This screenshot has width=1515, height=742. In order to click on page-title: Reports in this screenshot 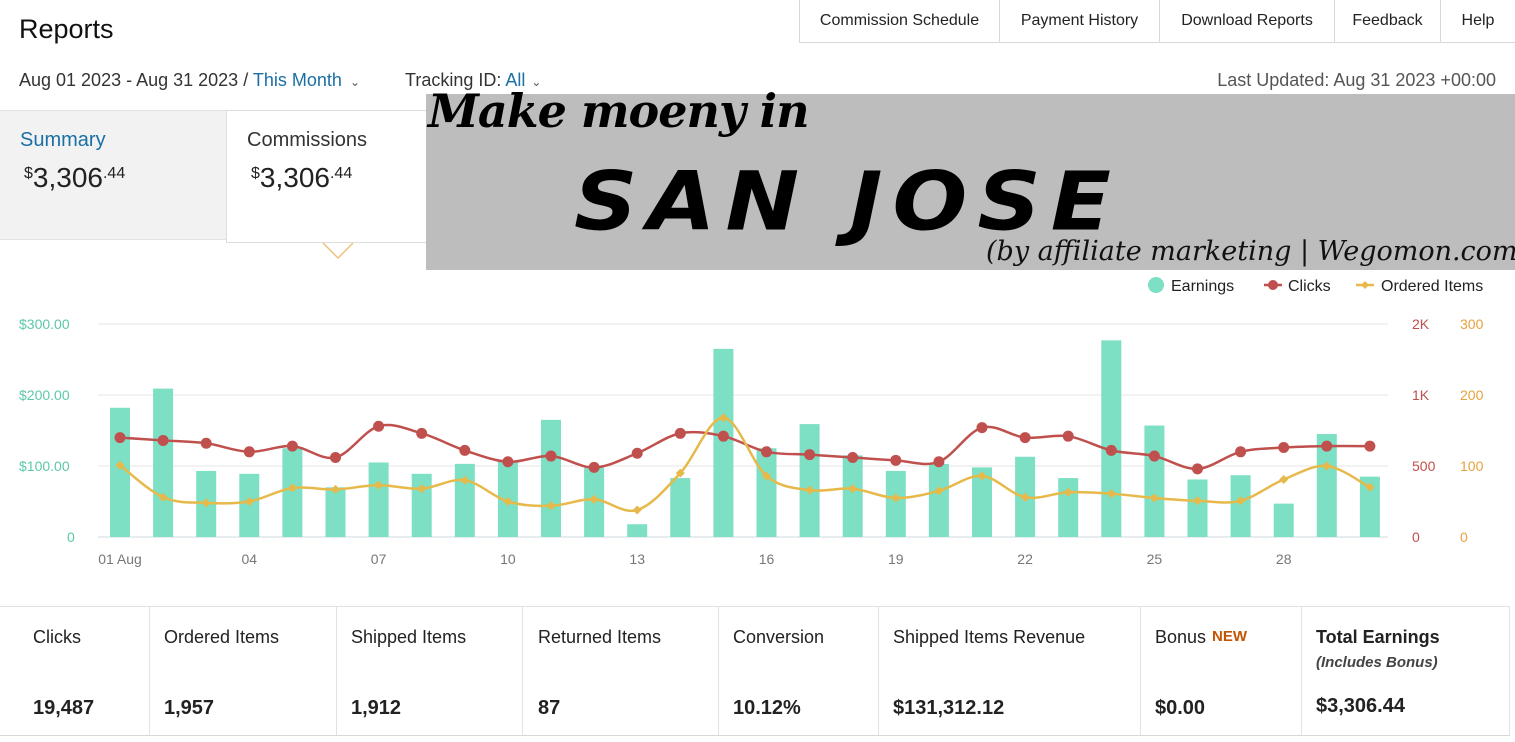, I will do `click(66, 29)`.